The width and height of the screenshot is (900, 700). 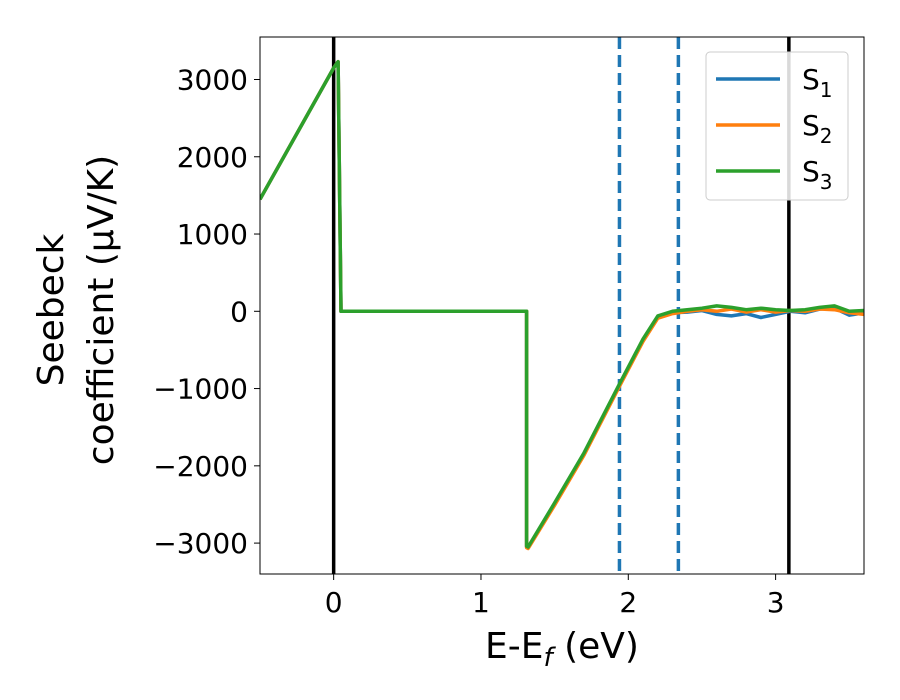 I want to click on y-tick-label-5: 2000, so click(x=212, y=157).